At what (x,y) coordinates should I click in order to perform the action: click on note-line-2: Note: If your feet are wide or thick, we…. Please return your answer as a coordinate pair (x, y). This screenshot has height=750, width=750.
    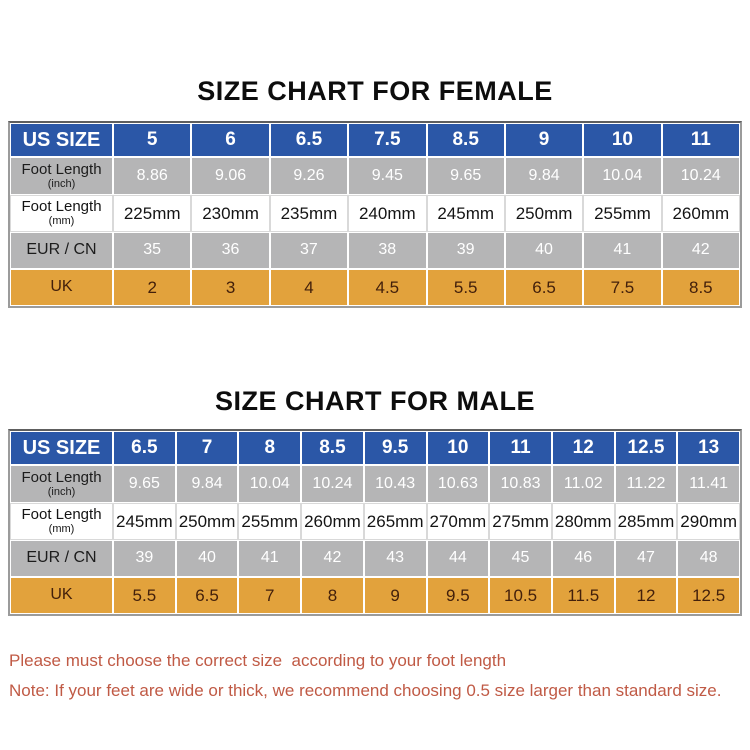
    Looking at the image, I should click on (365, 690).